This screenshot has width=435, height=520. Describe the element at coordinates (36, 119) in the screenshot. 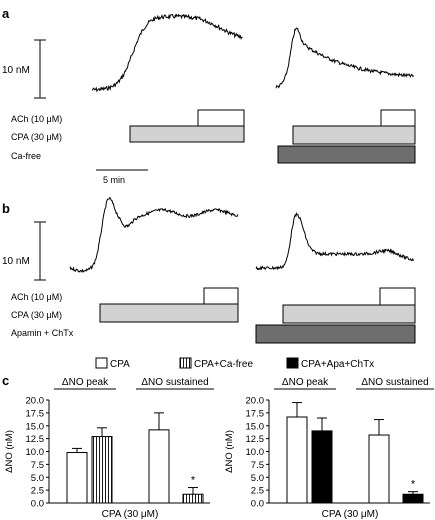

I see `row-label-ach-a: ACh (10 μM)` at that location.